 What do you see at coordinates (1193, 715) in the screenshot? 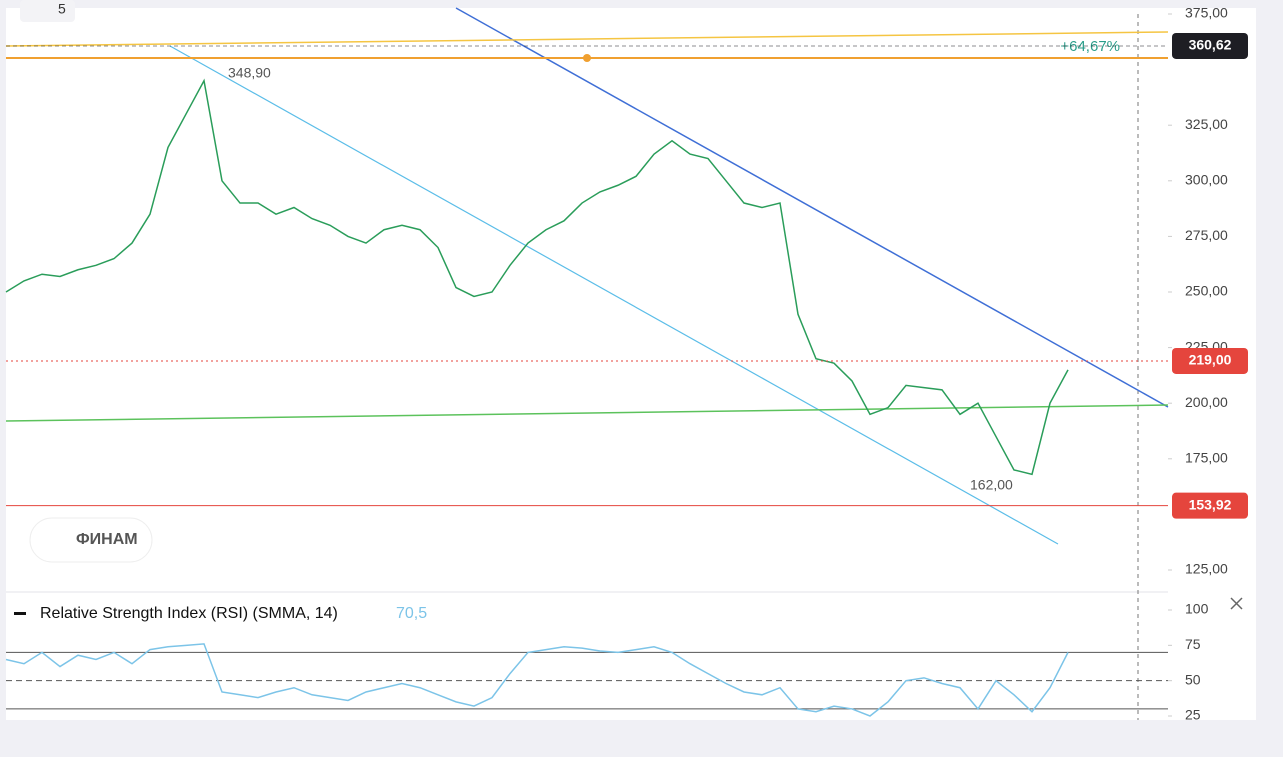
I see `y-tick-label: 25` at bounding box center [1193, 715].